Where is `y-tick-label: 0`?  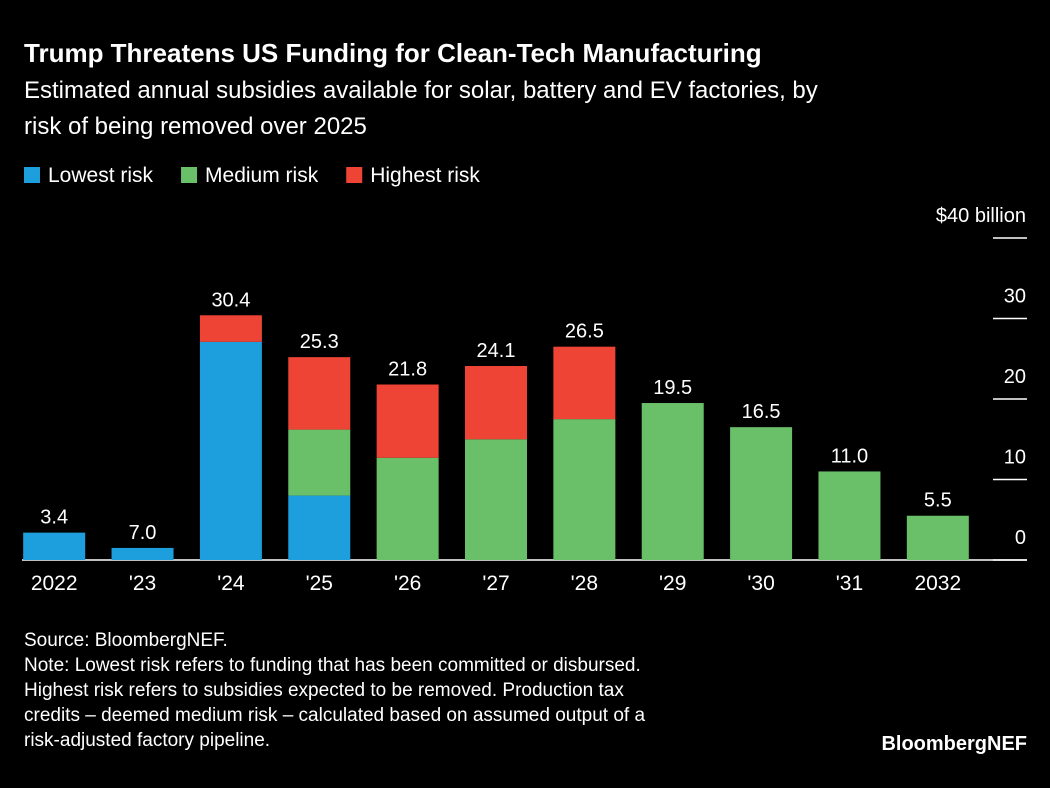
y-tick-label: 0 is located at coordinates (1020, 538).